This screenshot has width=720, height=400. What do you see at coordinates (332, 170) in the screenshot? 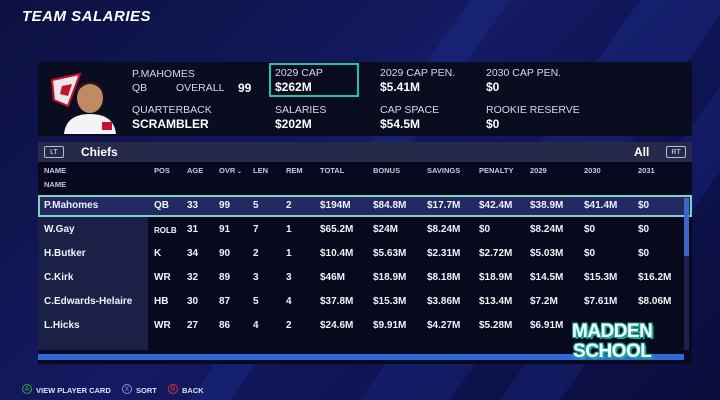
I see `col-header-total: TOTAL` at bounding box center [332, 170].